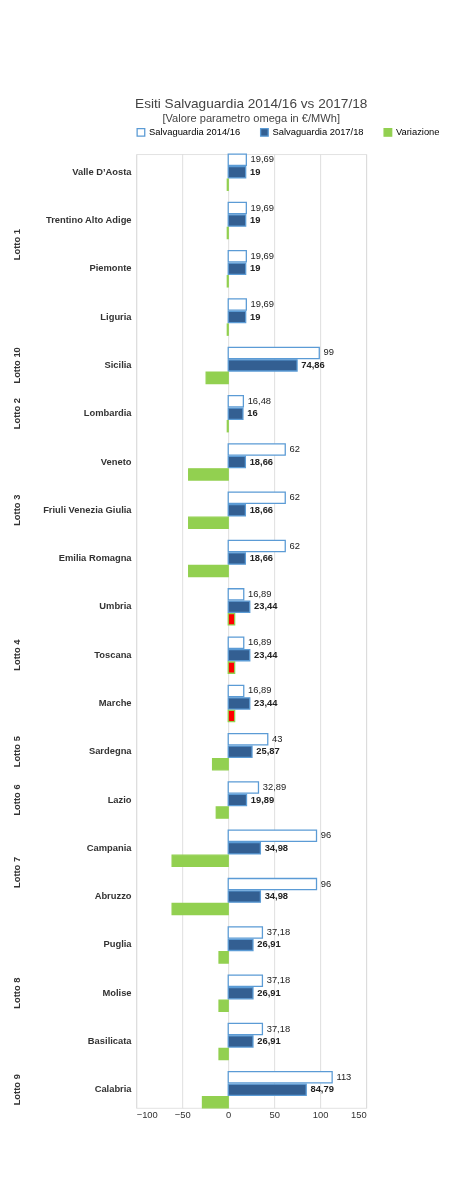 This screenshot has width=459, height=1202. Describe the element at coordinates (328, 352) in the screenshot. I see `data-label: 99` at that location.